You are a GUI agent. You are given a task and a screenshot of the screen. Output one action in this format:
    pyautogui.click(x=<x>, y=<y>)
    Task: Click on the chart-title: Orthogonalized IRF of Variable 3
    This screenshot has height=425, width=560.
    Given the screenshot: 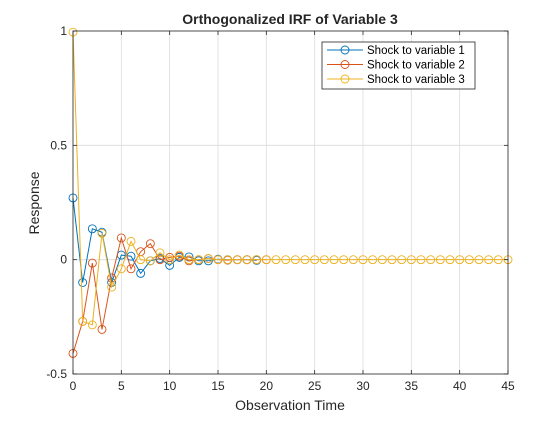 What is the action you would take?
    pyautogui.click(x=290, y=19)
    